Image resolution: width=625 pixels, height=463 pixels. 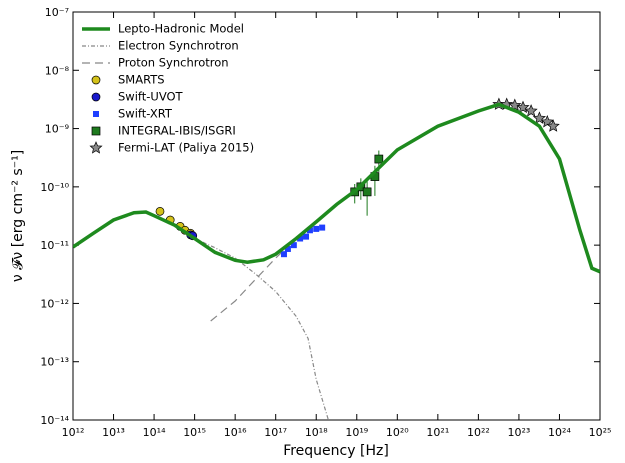 I want to click on y-tick-label: 10⁻⁹, so click(x=57, y=129).